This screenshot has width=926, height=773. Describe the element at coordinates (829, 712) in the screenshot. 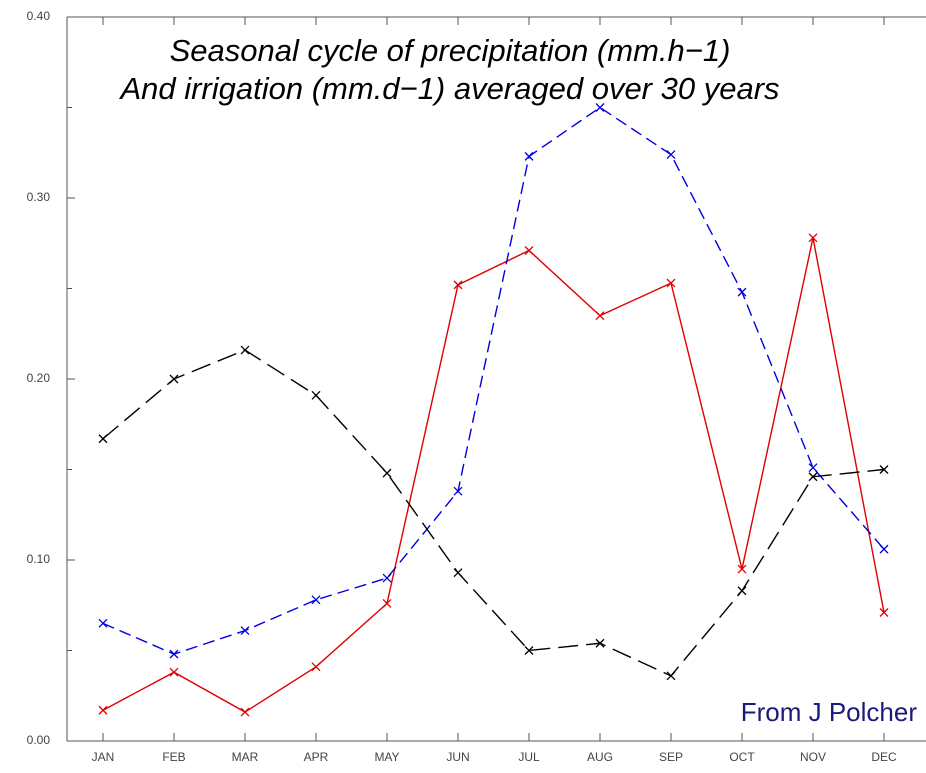

I see `annotation: From J Polcher` at that location.